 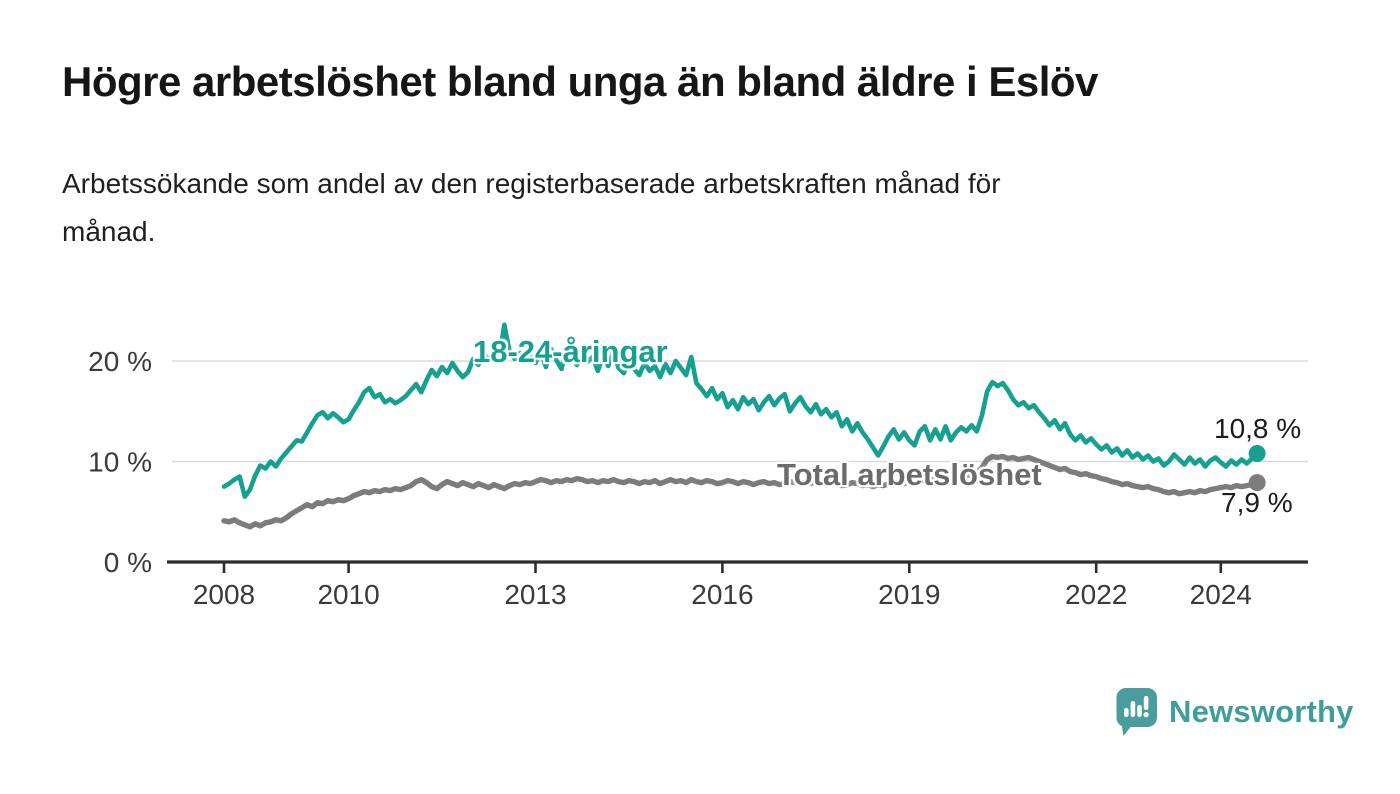 What do you see at coordinates (1261, 711) in the screenshot?
I see `newsworthy-logo-text: Newsworthy` at bounding box center [1261, 711].